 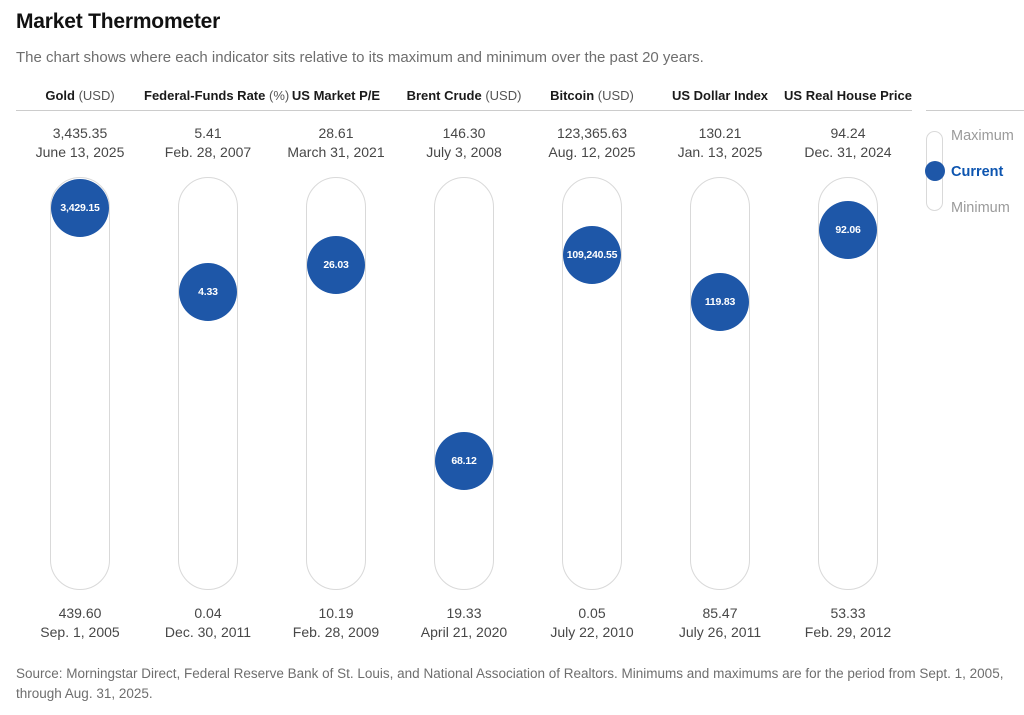 I want to click on thermometer-tube-gold: 3,429.15, so click(x=80, y=383).